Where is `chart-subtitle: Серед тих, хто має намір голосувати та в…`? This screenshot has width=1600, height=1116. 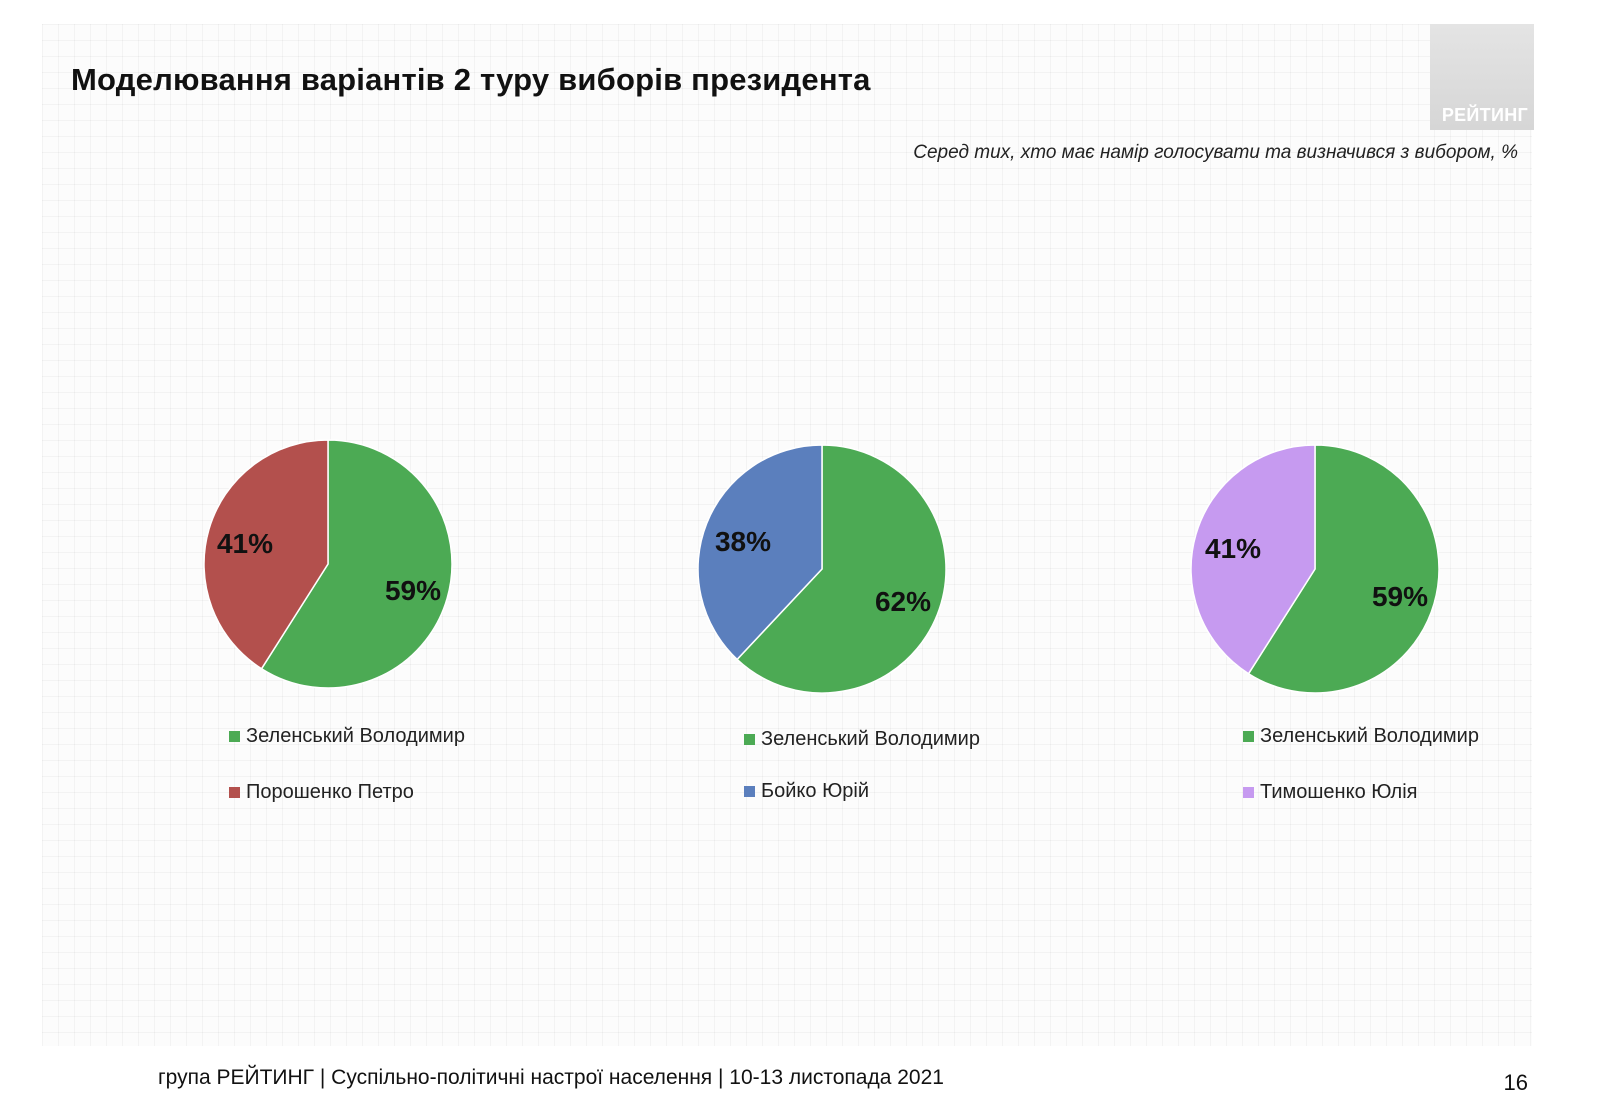
chart-subtitle: Серед тих, хто має намір голосувати та в… is located at coordinates (1215, 152).